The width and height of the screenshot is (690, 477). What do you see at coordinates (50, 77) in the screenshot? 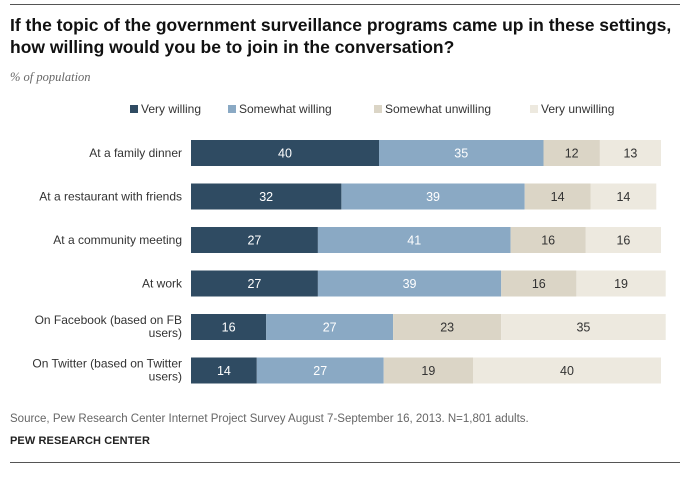
I see `chart-subtitle: % of population` at bounding box center [50, 77].